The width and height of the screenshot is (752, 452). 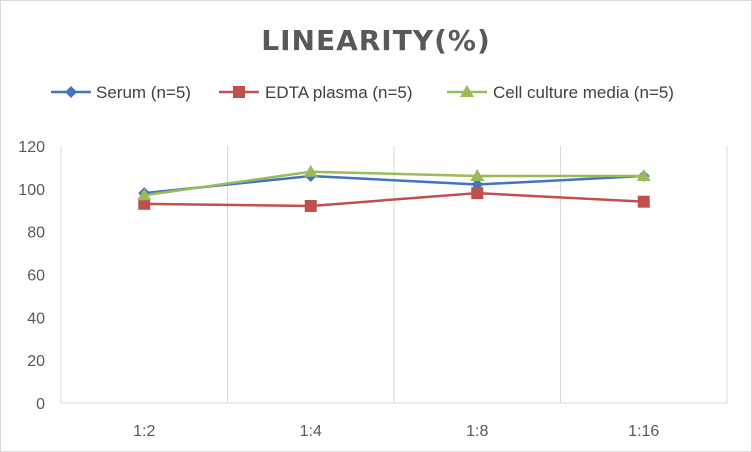 What do you see at coordinates (144, 431) in the screenshot?
I see `x-tick-label: 1:2` at bounding box center [144, 431].